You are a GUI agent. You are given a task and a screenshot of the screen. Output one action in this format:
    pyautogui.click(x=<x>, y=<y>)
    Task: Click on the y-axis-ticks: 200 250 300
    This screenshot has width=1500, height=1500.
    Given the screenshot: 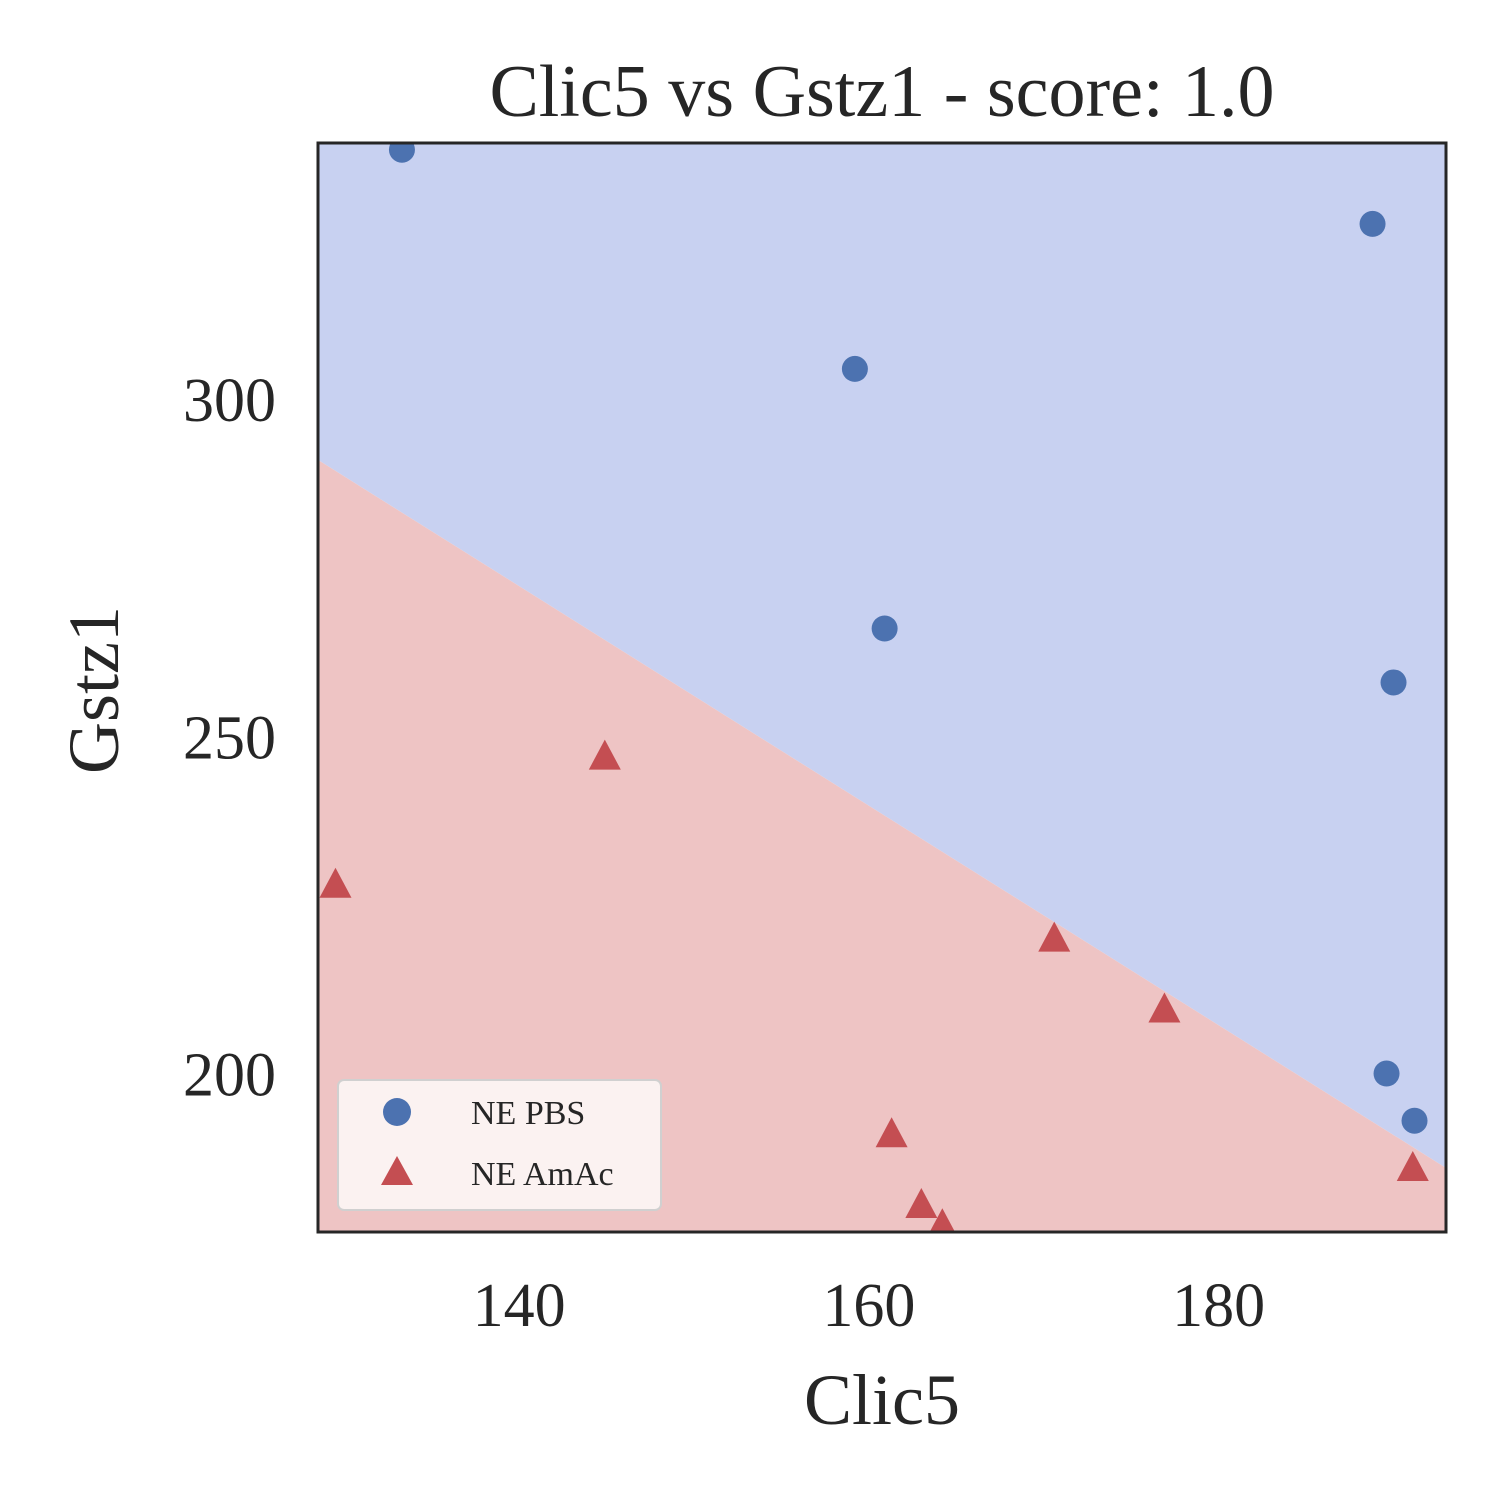 What is the action you would take?
    pyautogui.click(x=229, y=738)
    